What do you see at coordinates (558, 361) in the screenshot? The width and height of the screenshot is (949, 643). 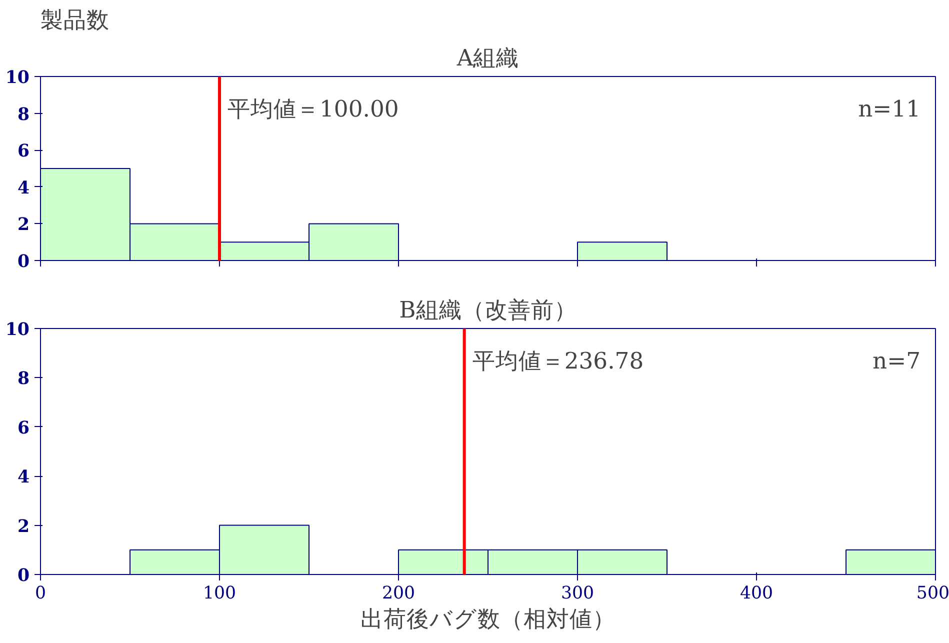 I see `ref-line-label: 平均値＝236.78` at bounding box center [558, 361].